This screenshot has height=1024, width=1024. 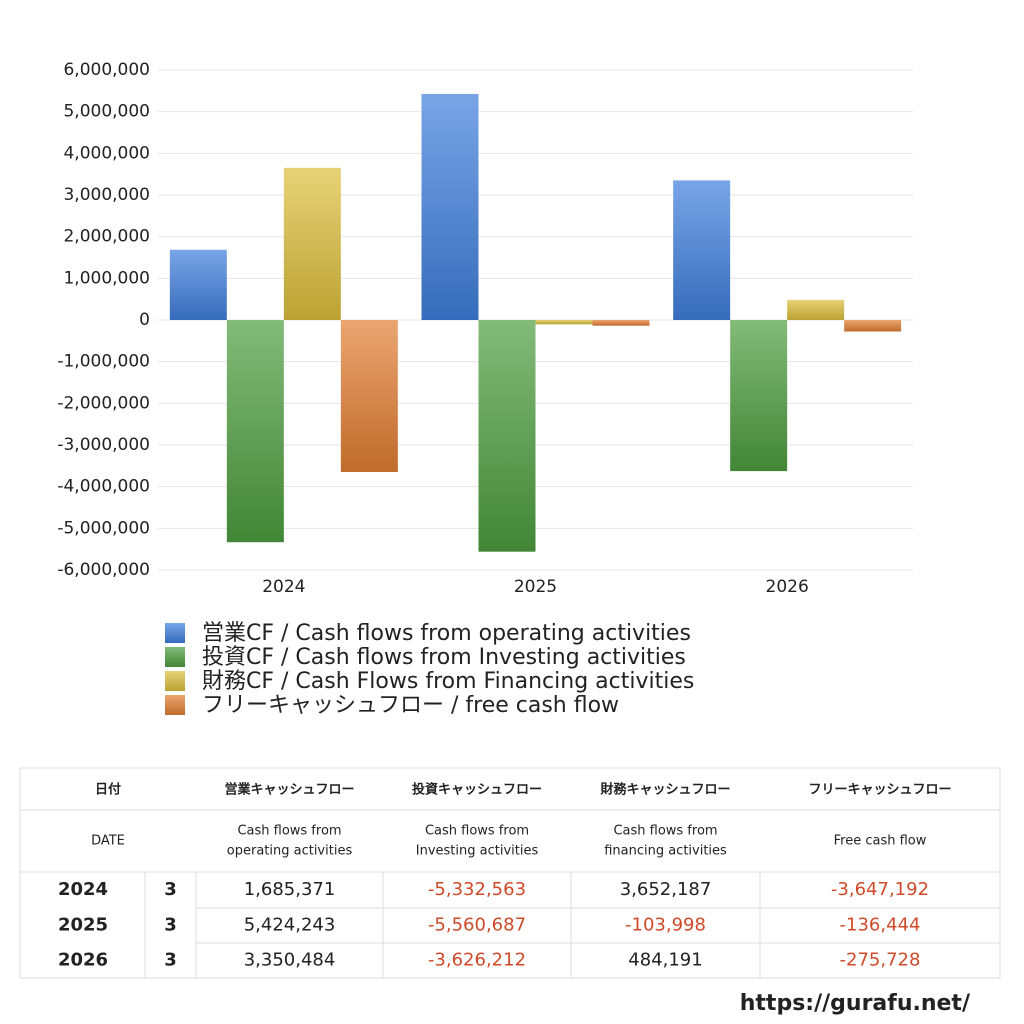 I want to click on table-cell: -136,444, so click(x=880, y=925).